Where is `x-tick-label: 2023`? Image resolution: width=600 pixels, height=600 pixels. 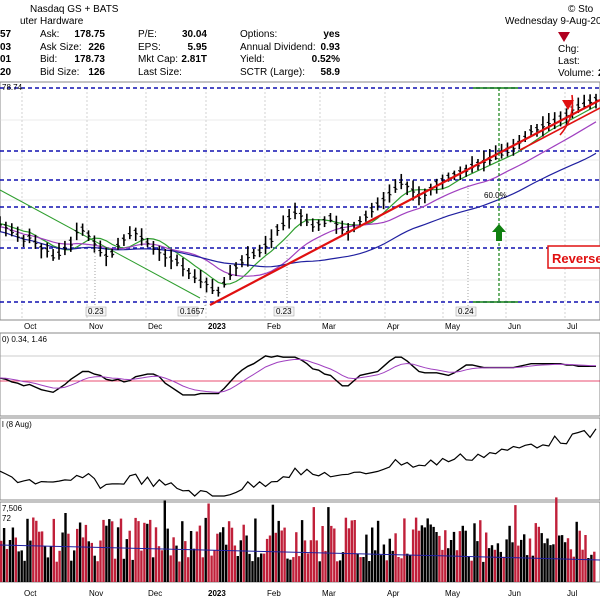
x-tick-label: 2023 is located at coordinates (217, 326).